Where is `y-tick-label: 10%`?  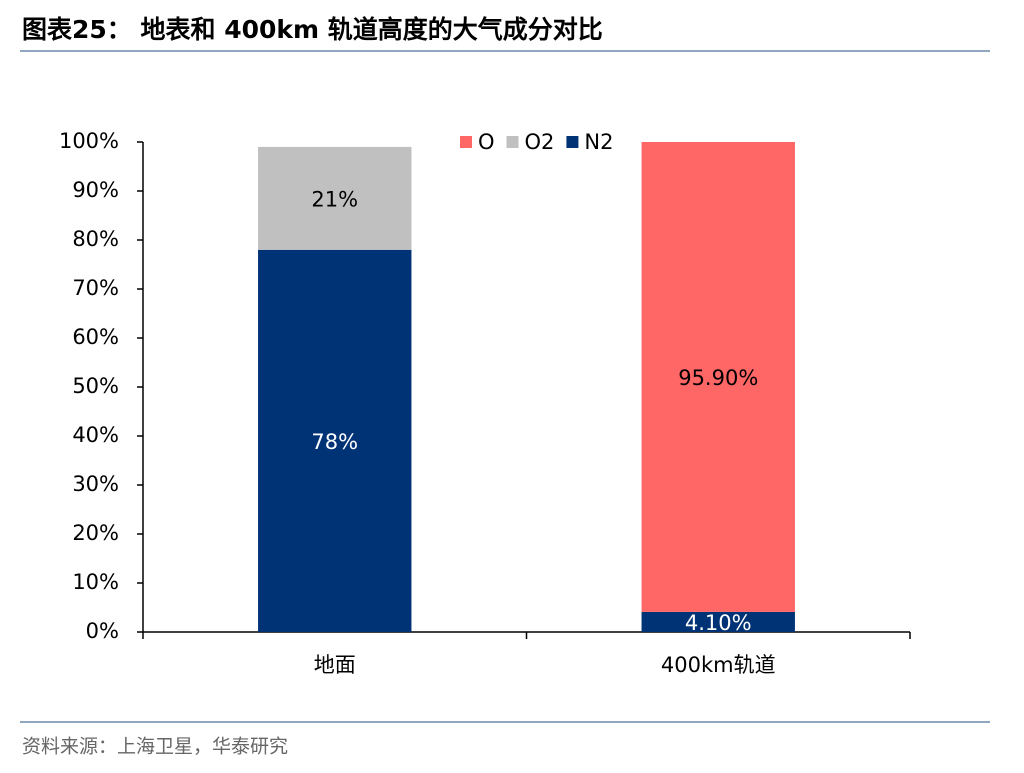 y-tick-label: 10% is located at coordinates (95, 582).